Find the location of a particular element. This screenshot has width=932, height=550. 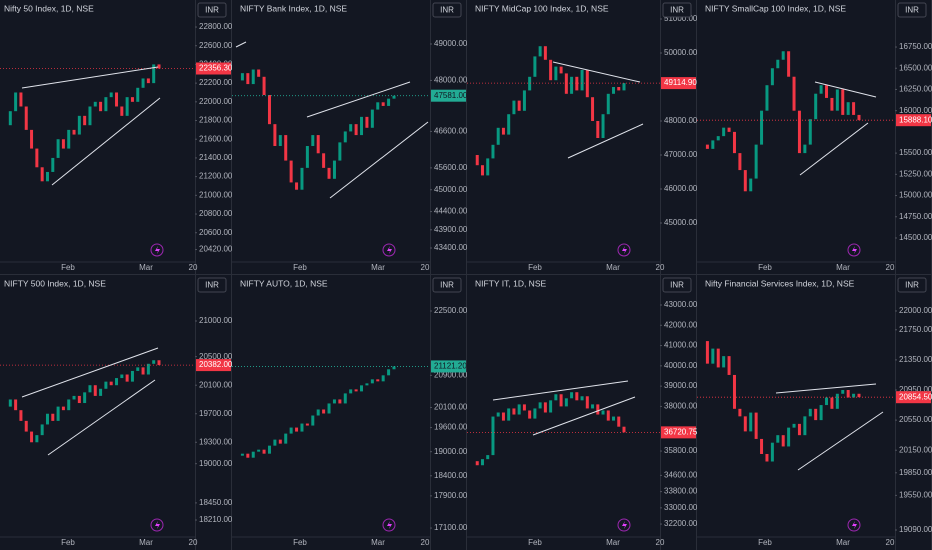

y-tick-label: 46600.00 is located at coordinates (451, 131).